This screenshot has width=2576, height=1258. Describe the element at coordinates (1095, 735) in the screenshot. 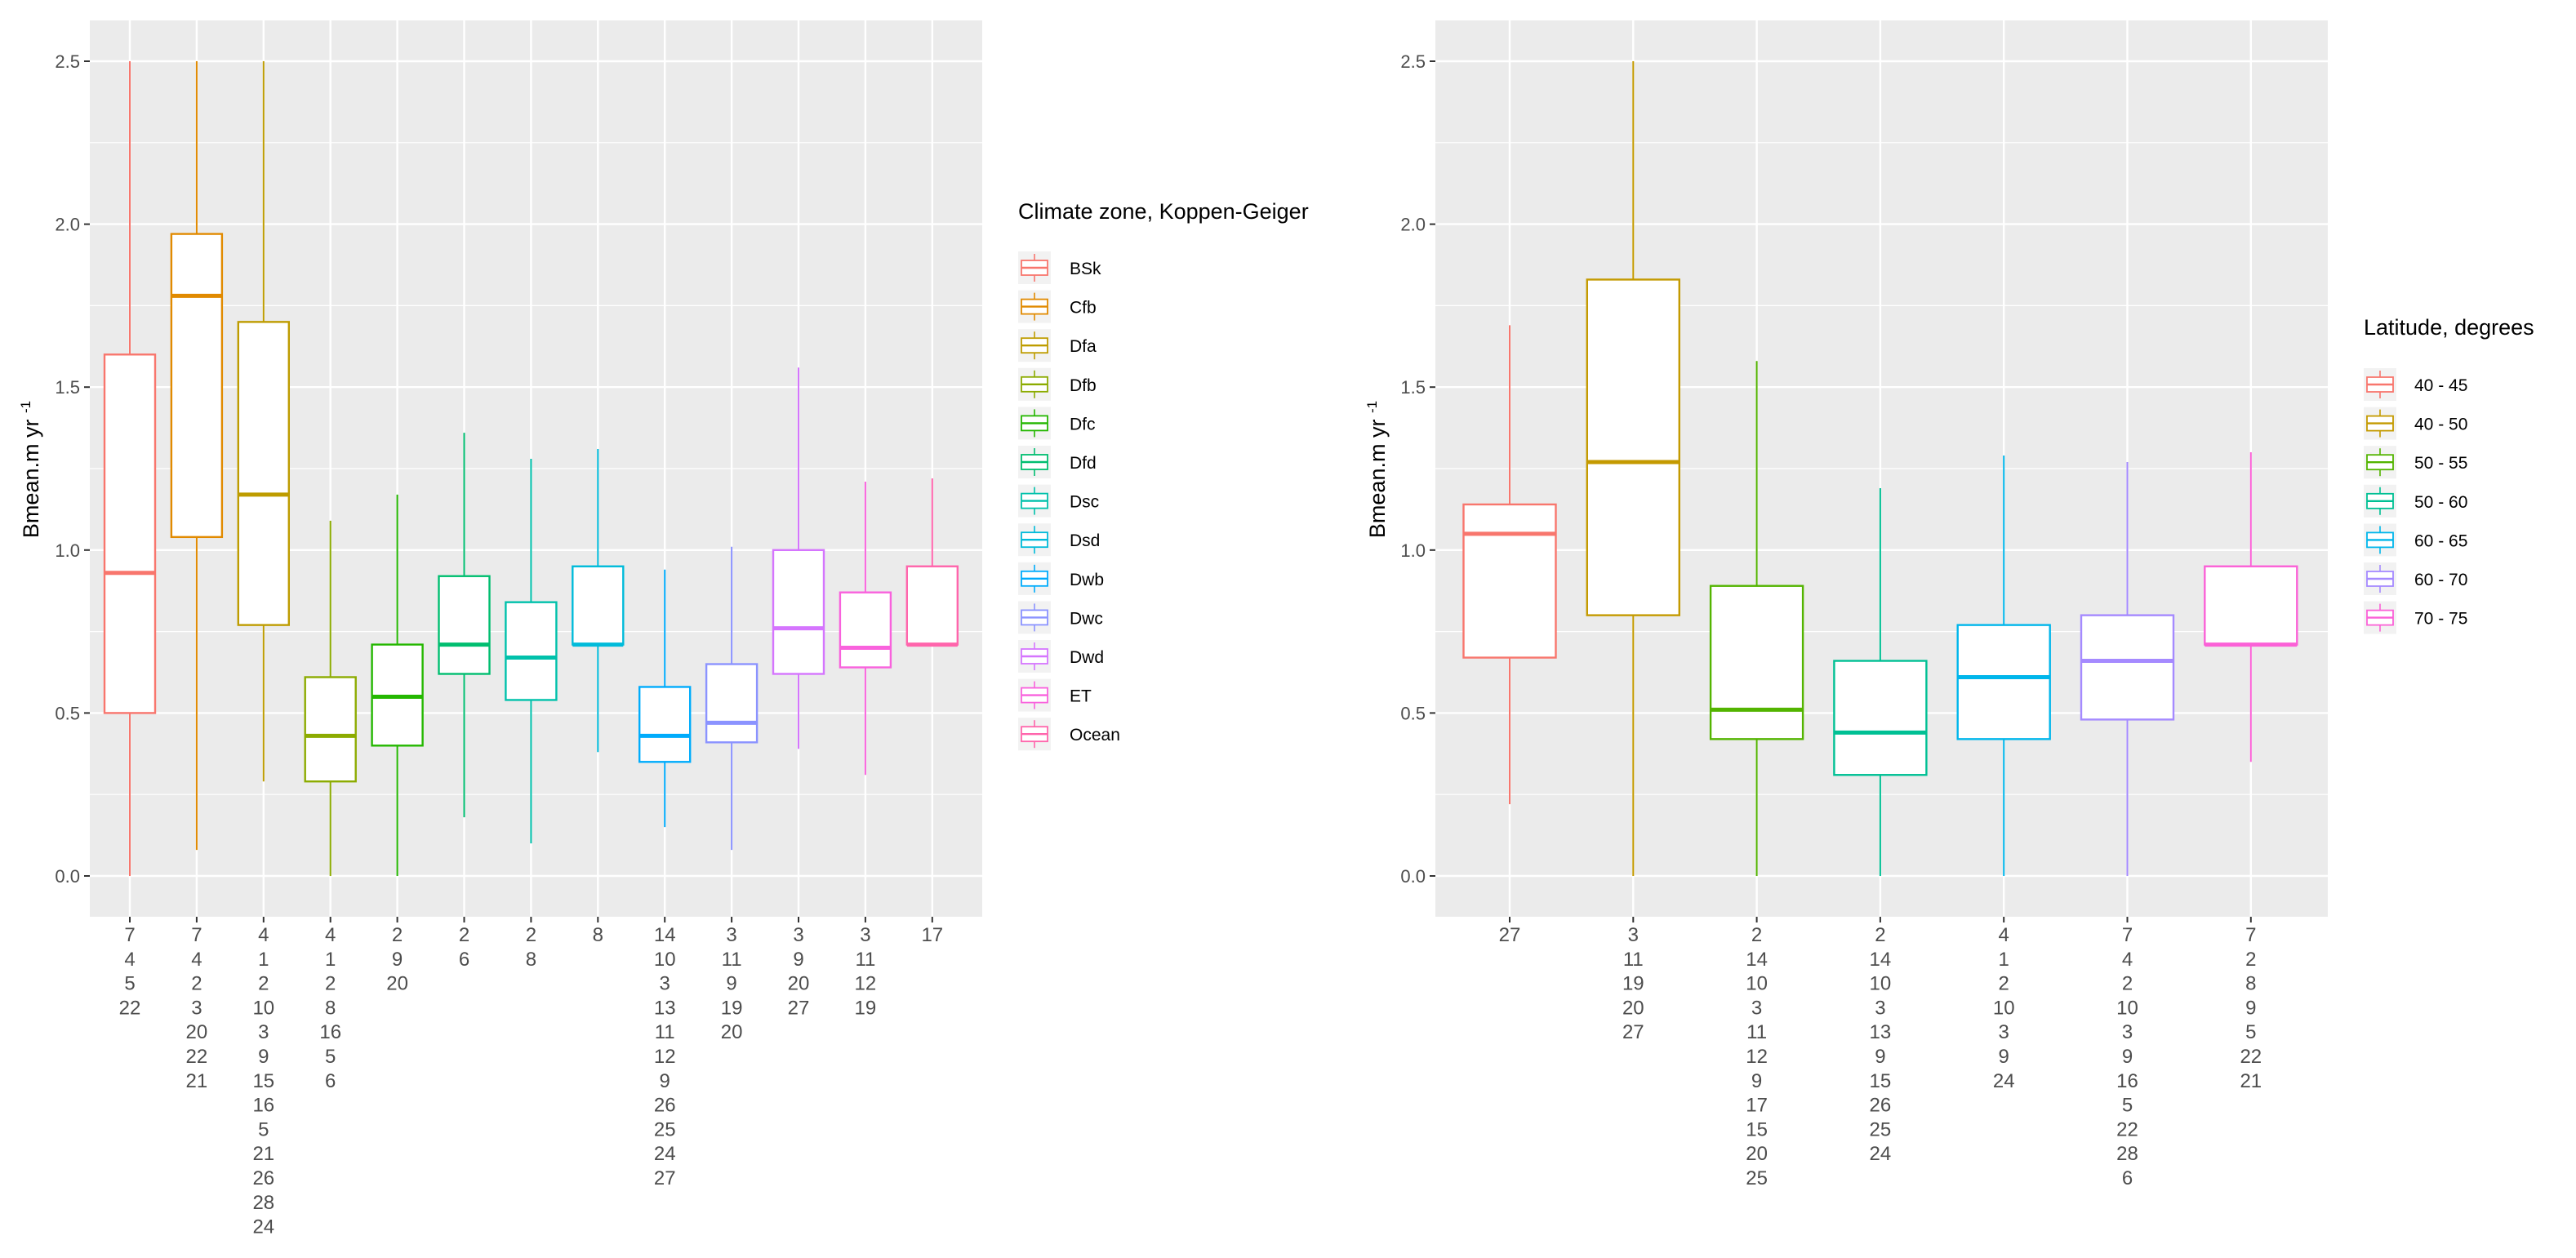

I see `legend-label: Ocean` at that location.